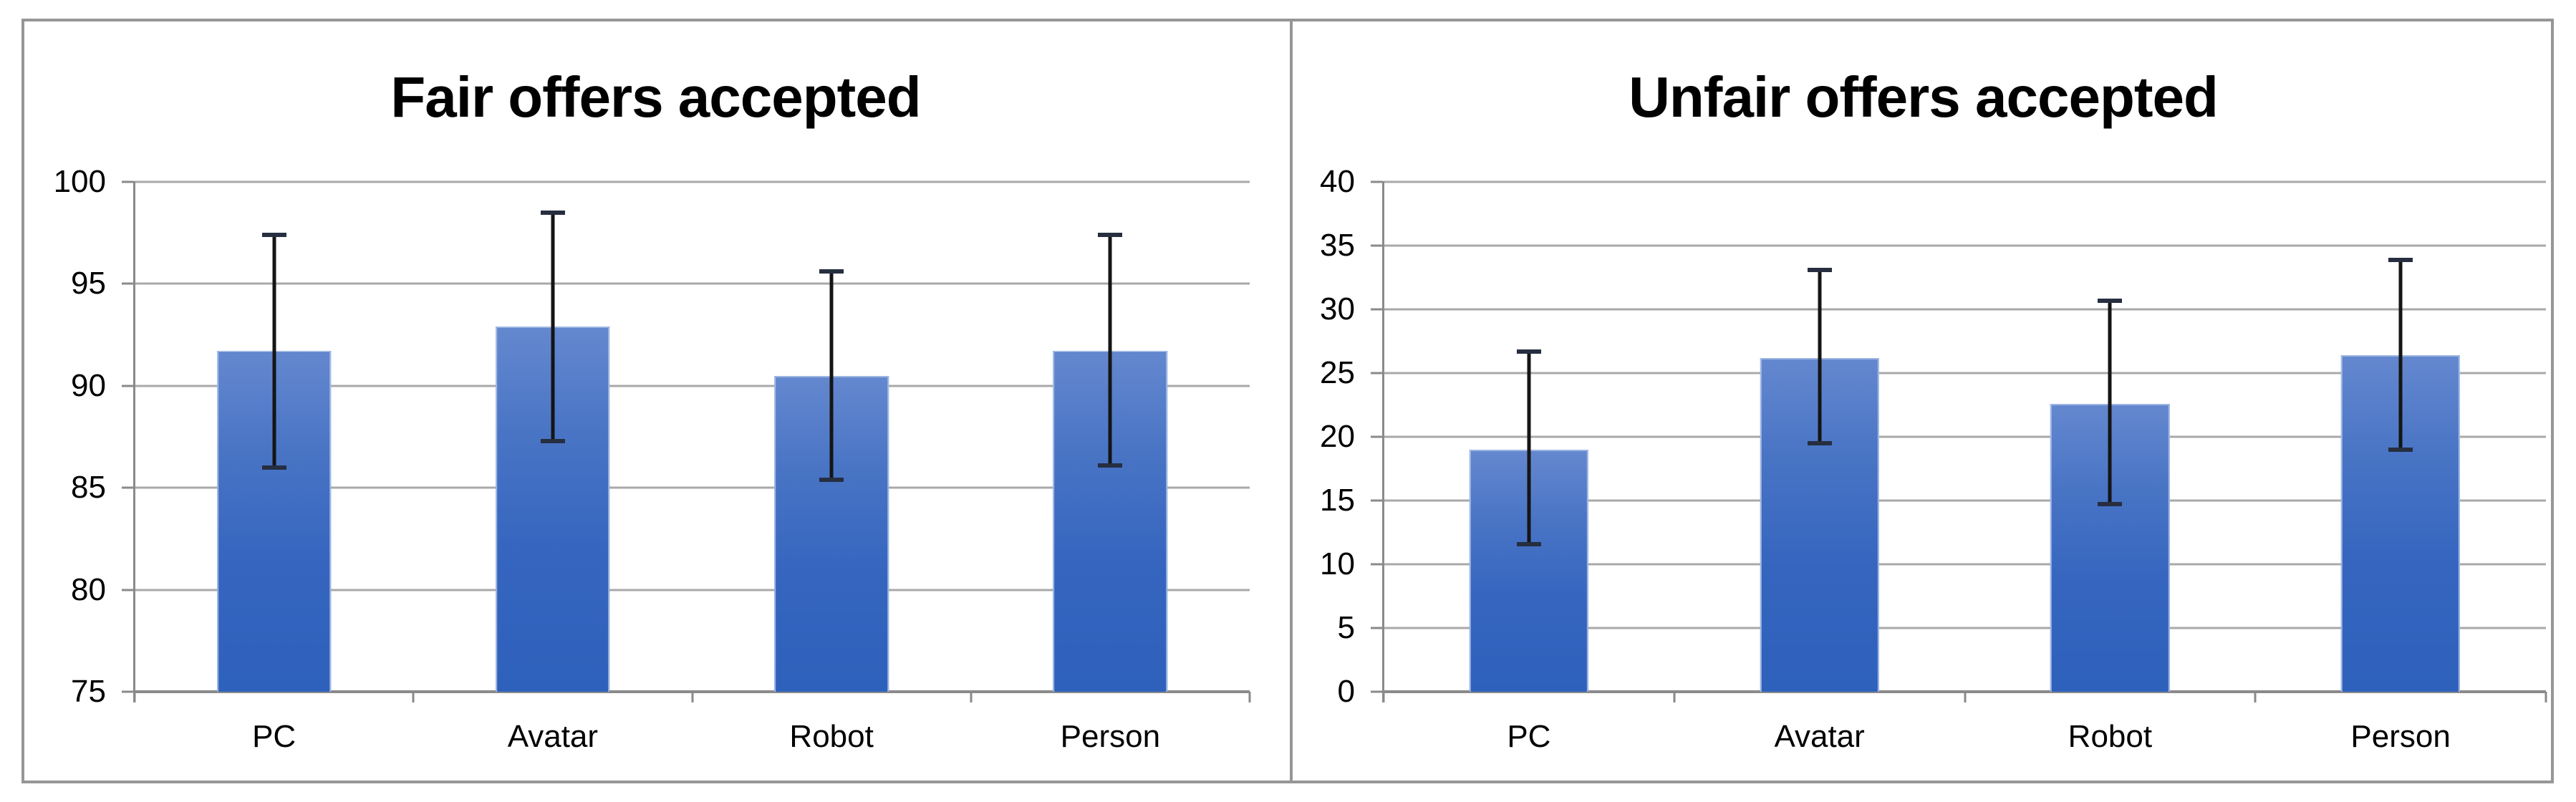 The width and height of the screenshot is (2576, 802). What do you see at coordinates (79, 182) in the screenshot?
I see `y-tick-label-100: 100` at bounding box center [79, 182].